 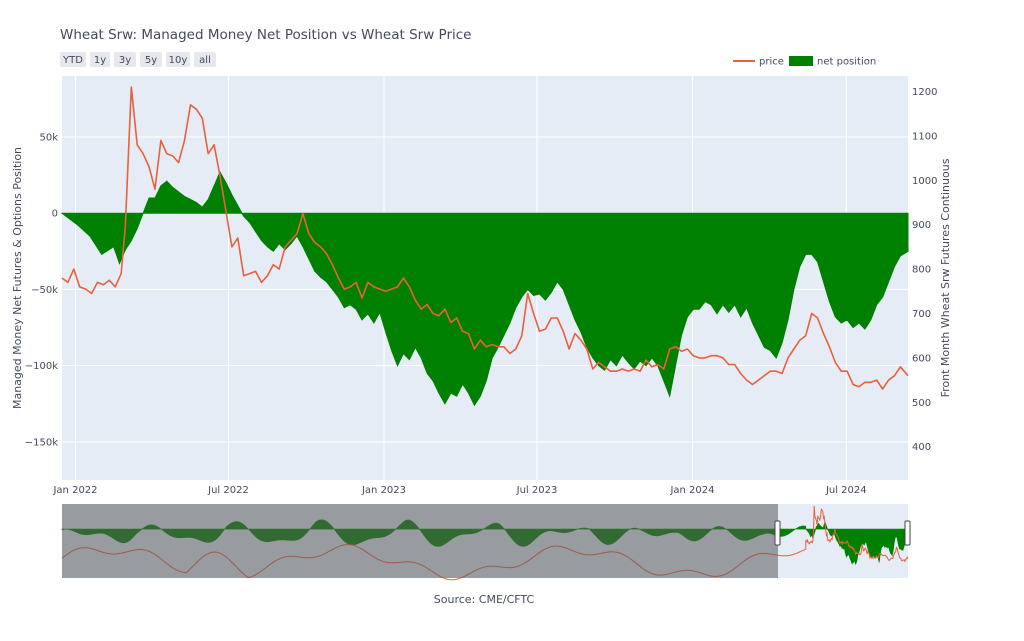 What do you see at coordinates (921, 403) in the screenshot?
I see `y2-tick-label: 500` at bounding box center [921, 403].